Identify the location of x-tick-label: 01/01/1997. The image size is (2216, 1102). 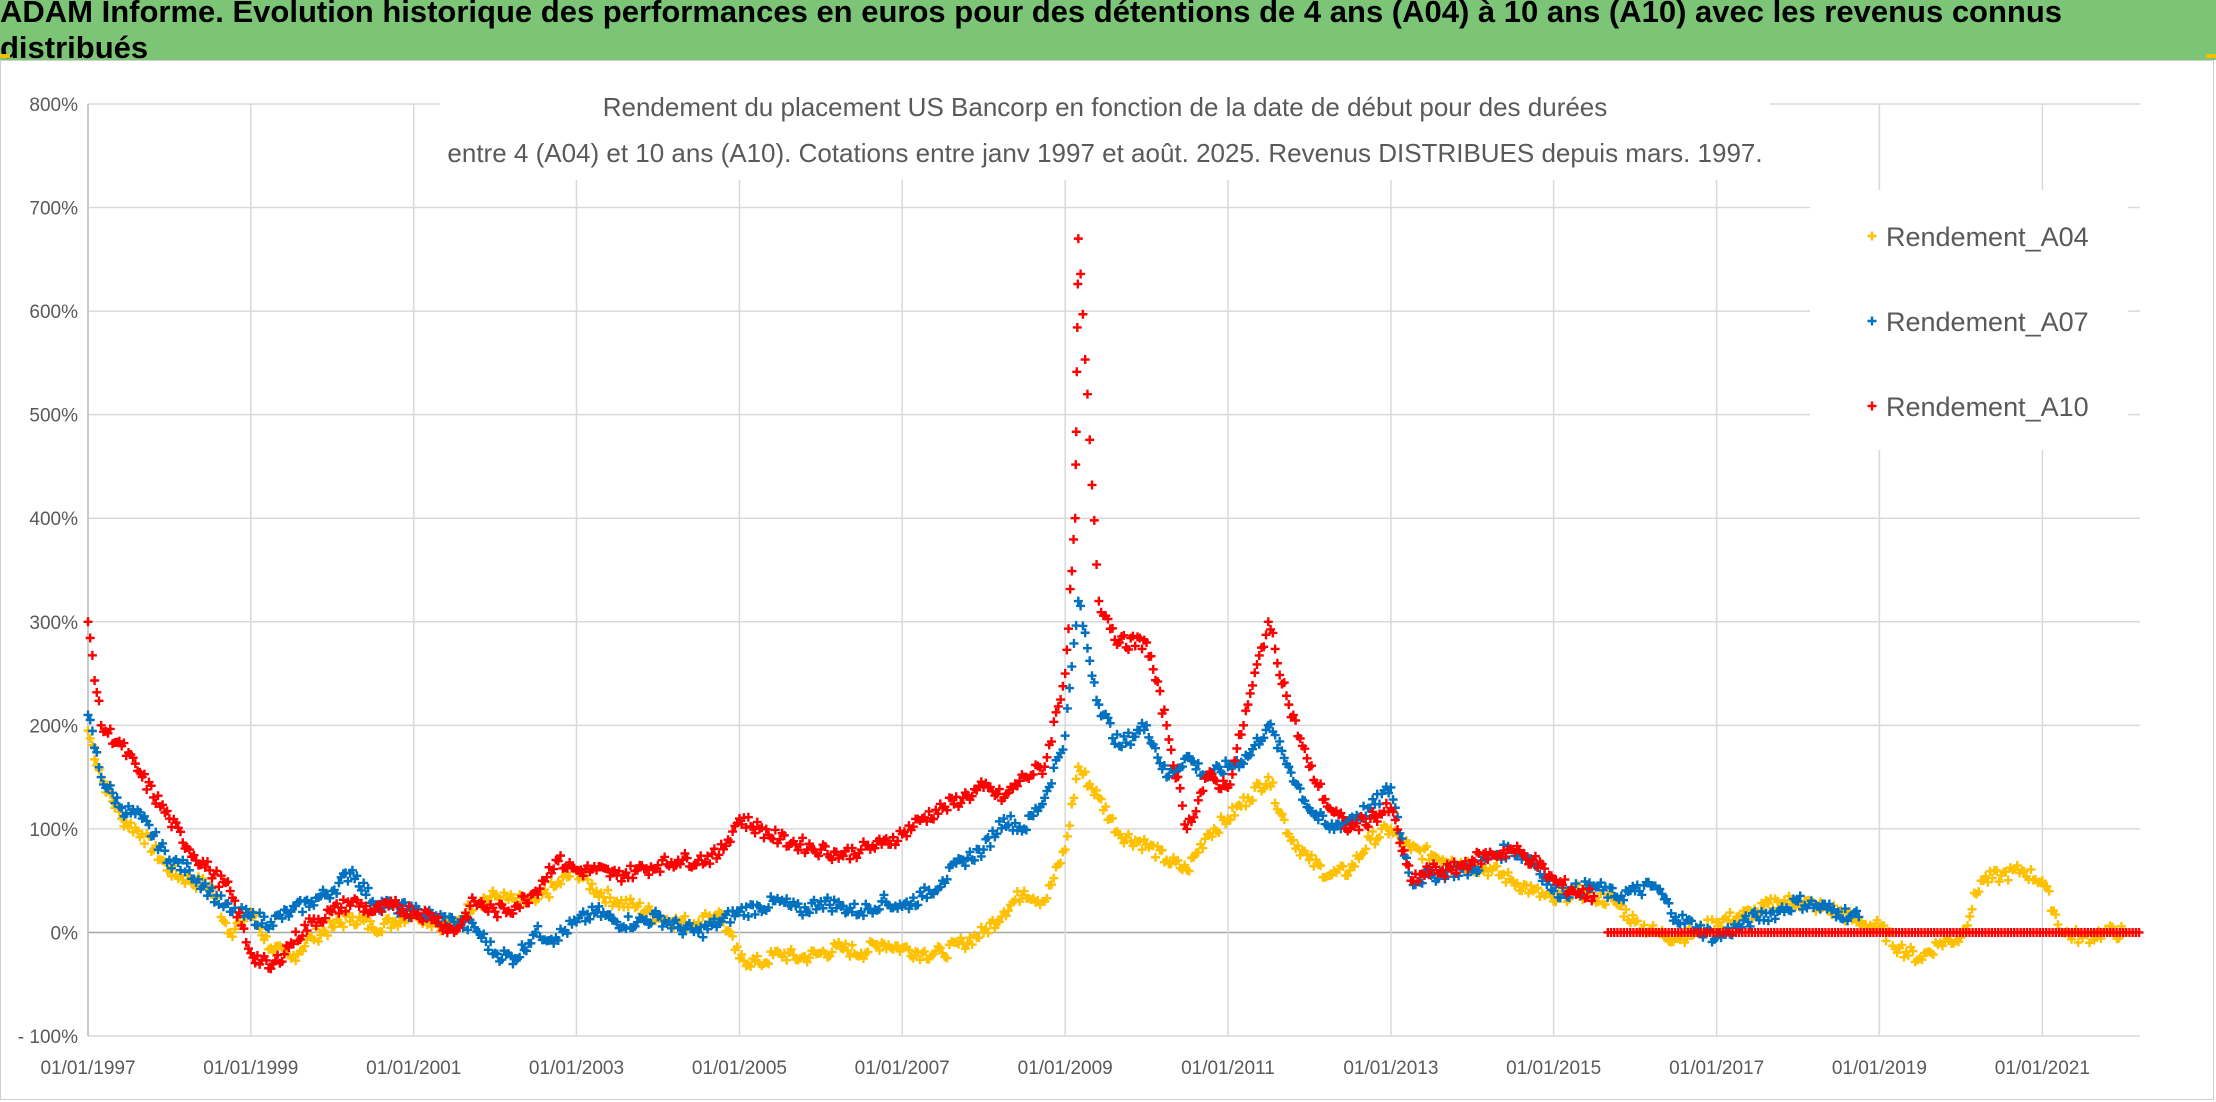
(87, 1068).